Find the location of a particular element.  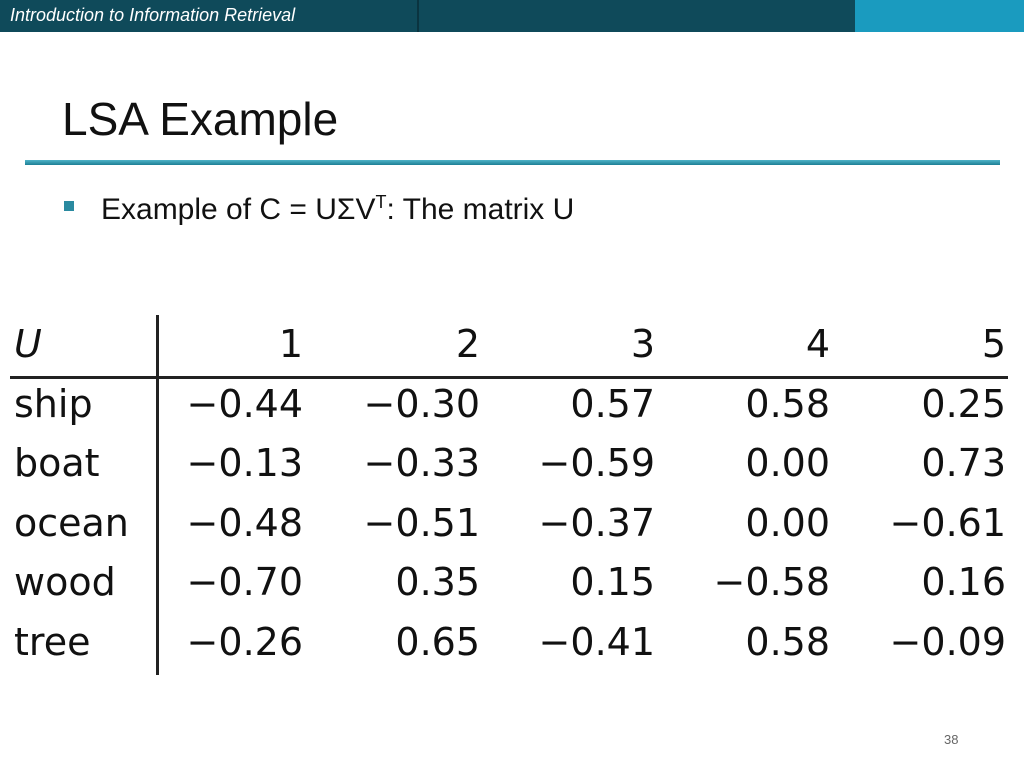

row-label: tree is located at coordinates (52, 641).